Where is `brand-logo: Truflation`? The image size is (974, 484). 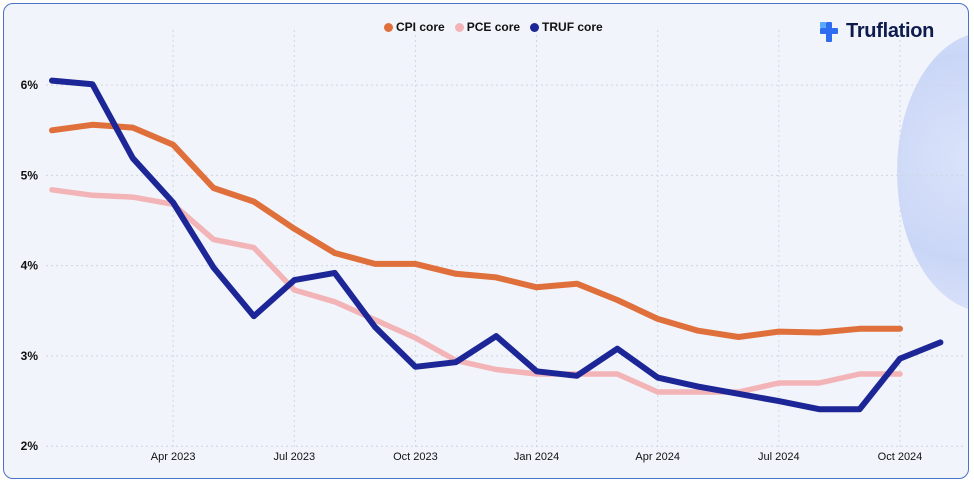
brand-logo: Truflation is located at coordinates (876, 31).